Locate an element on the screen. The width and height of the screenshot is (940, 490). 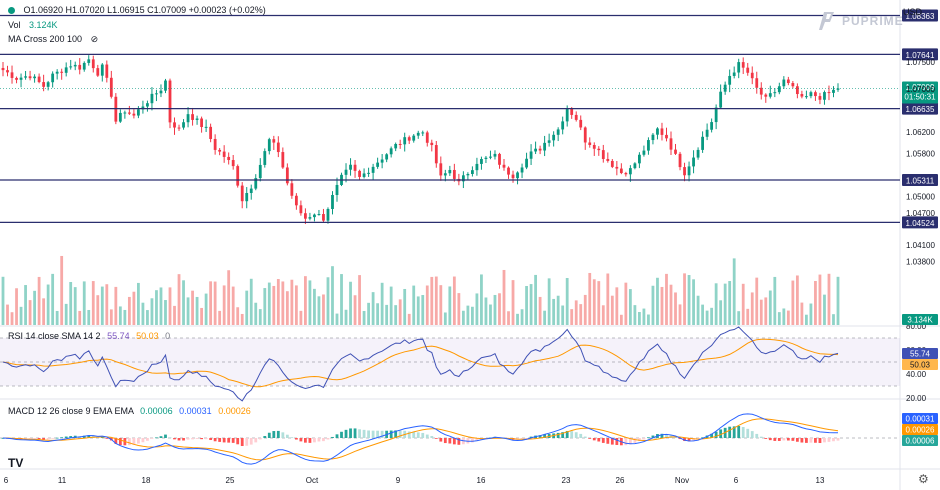
x-tick-label: 26 is located at coordinates (620, 480).